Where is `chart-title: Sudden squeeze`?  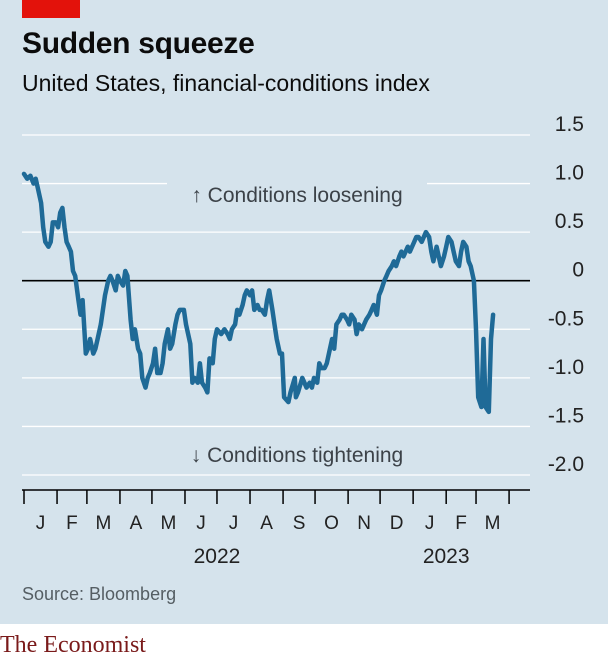
chart-title: Sudden squeeze is located at coordinates (138, 43).